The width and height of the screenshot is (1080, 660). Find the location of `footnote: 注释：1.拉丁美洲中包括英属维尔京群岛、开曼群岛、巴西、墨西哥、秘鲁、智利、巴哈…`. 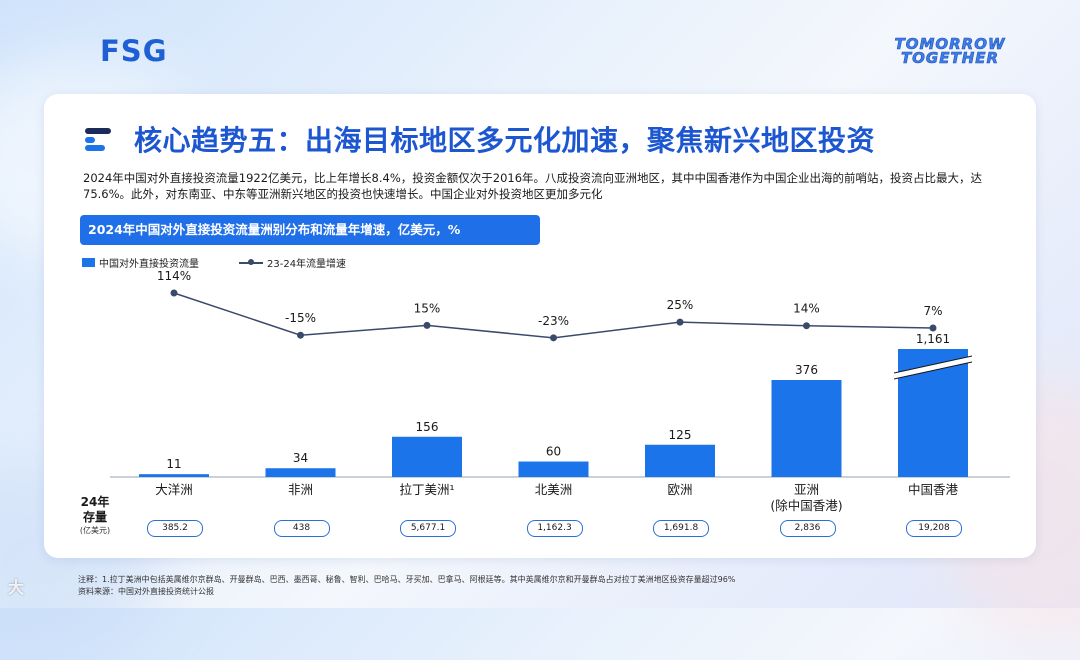

footnote: 注释：1.拉丁美洲中包括英属维尔京群岛、开曼群岛、巴西、墨西哥、秘鲁、智利、巴哈… is located at coordinates (406, 586).